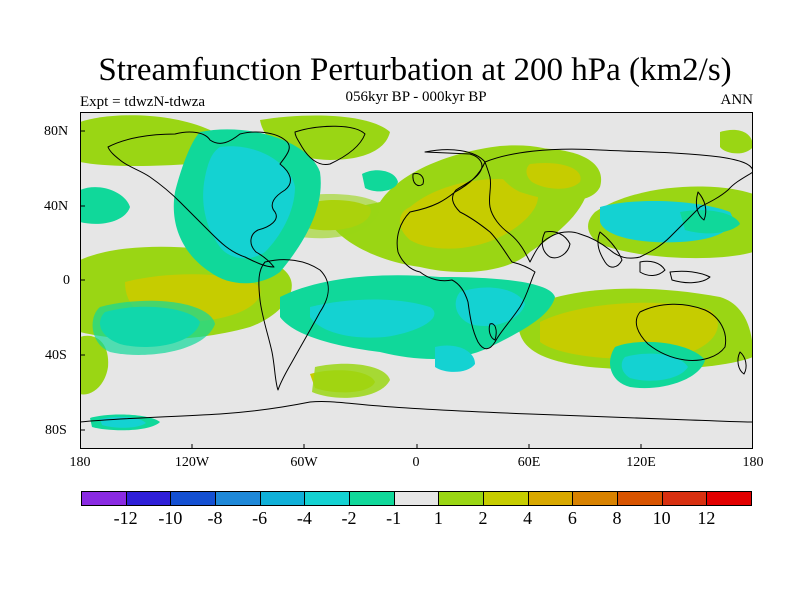  What do you see at coordinates (416, 97) in the screenshot?
I see `period-subtitle: 056kyr BP - 000kyr BP` at bounding box center [416, 97].